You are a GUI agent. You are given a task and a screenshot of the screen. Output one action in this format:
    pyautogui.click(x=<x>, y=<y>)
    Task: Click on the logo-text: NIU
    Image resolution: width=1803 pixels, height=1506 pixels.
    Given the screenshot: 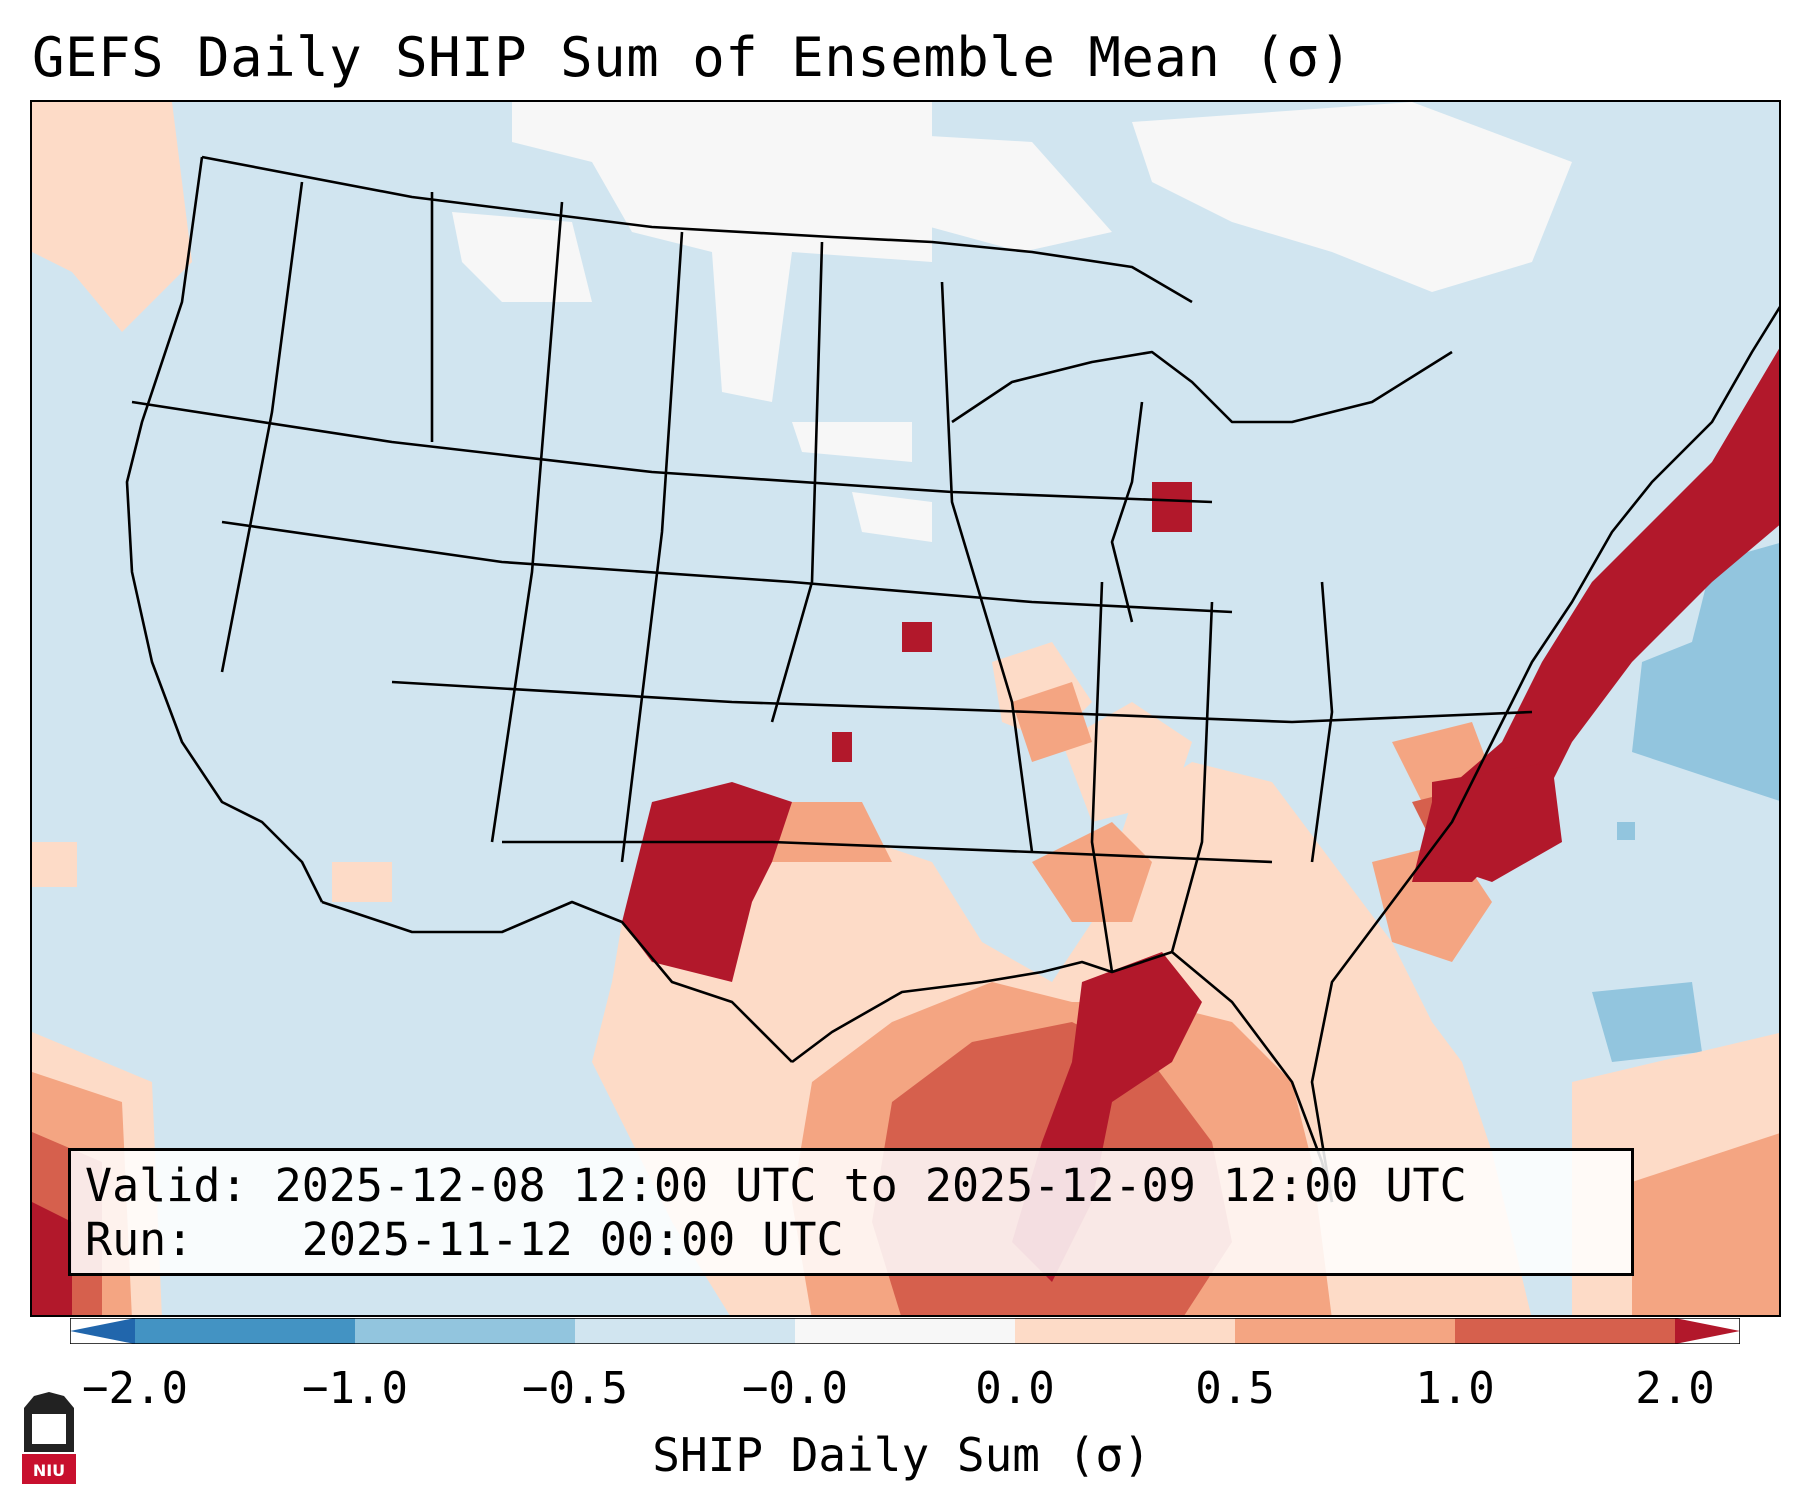 What is the action you would take?
    pyautogui.click(x=49, y=1470)
    